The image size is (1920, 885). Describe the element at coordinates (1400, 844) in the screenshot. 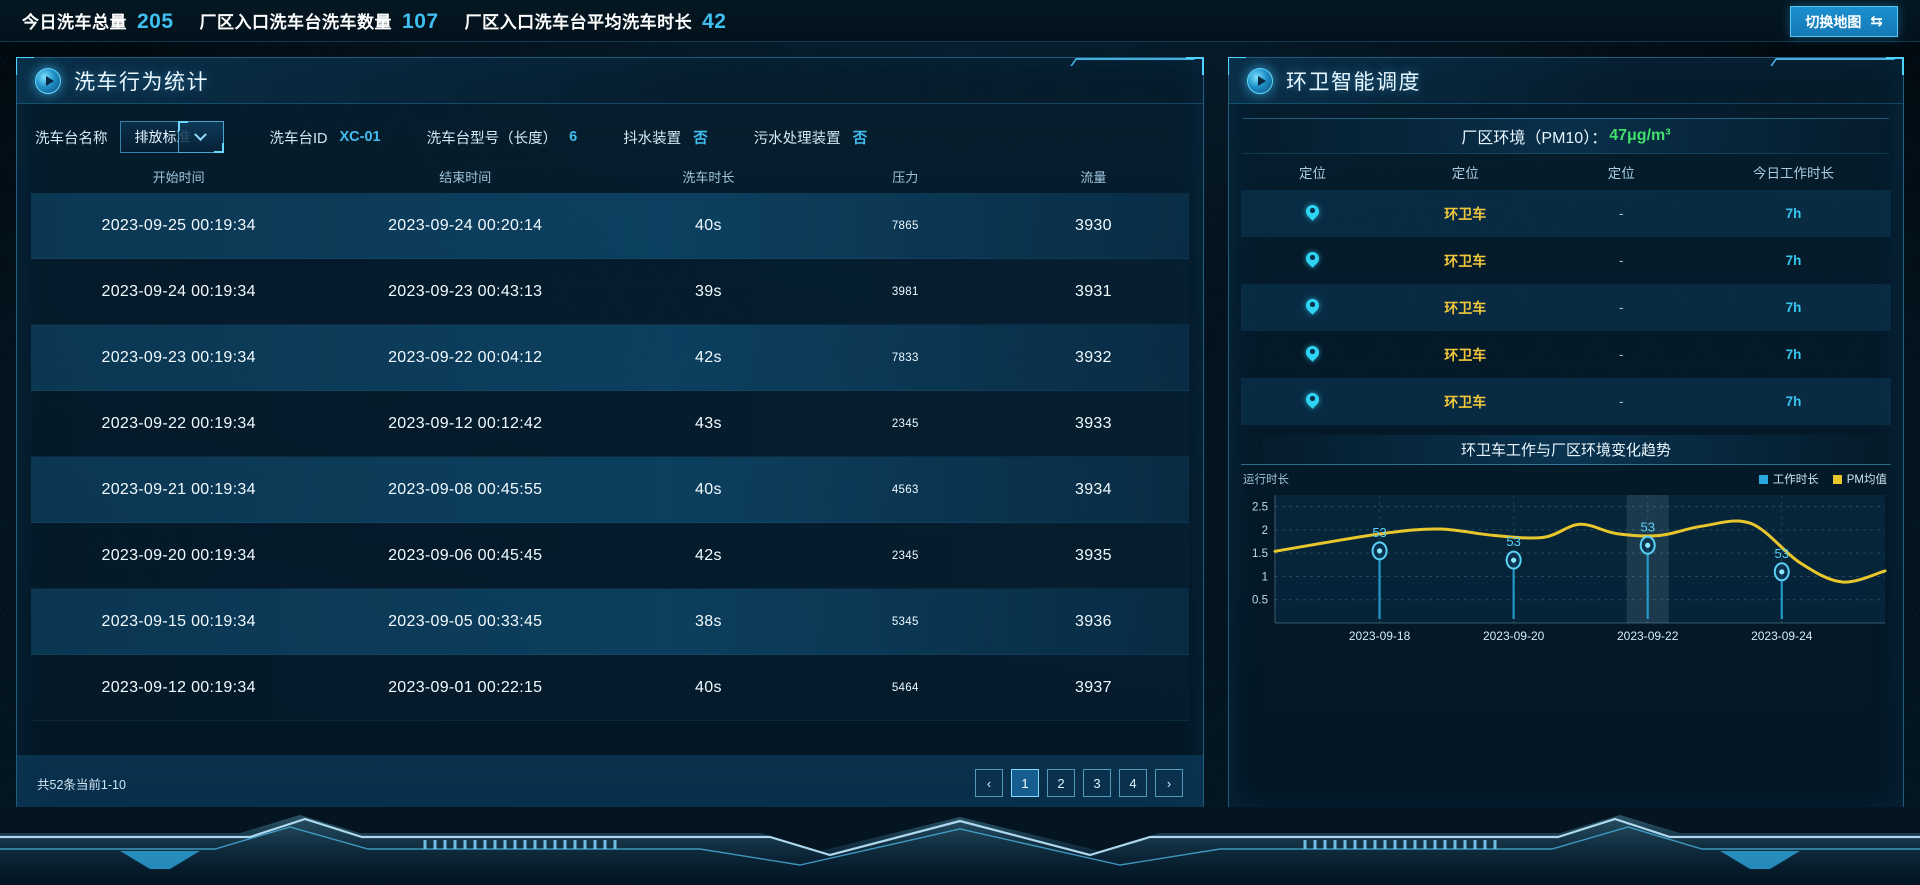

I see `deco-hatch-right` at that location.